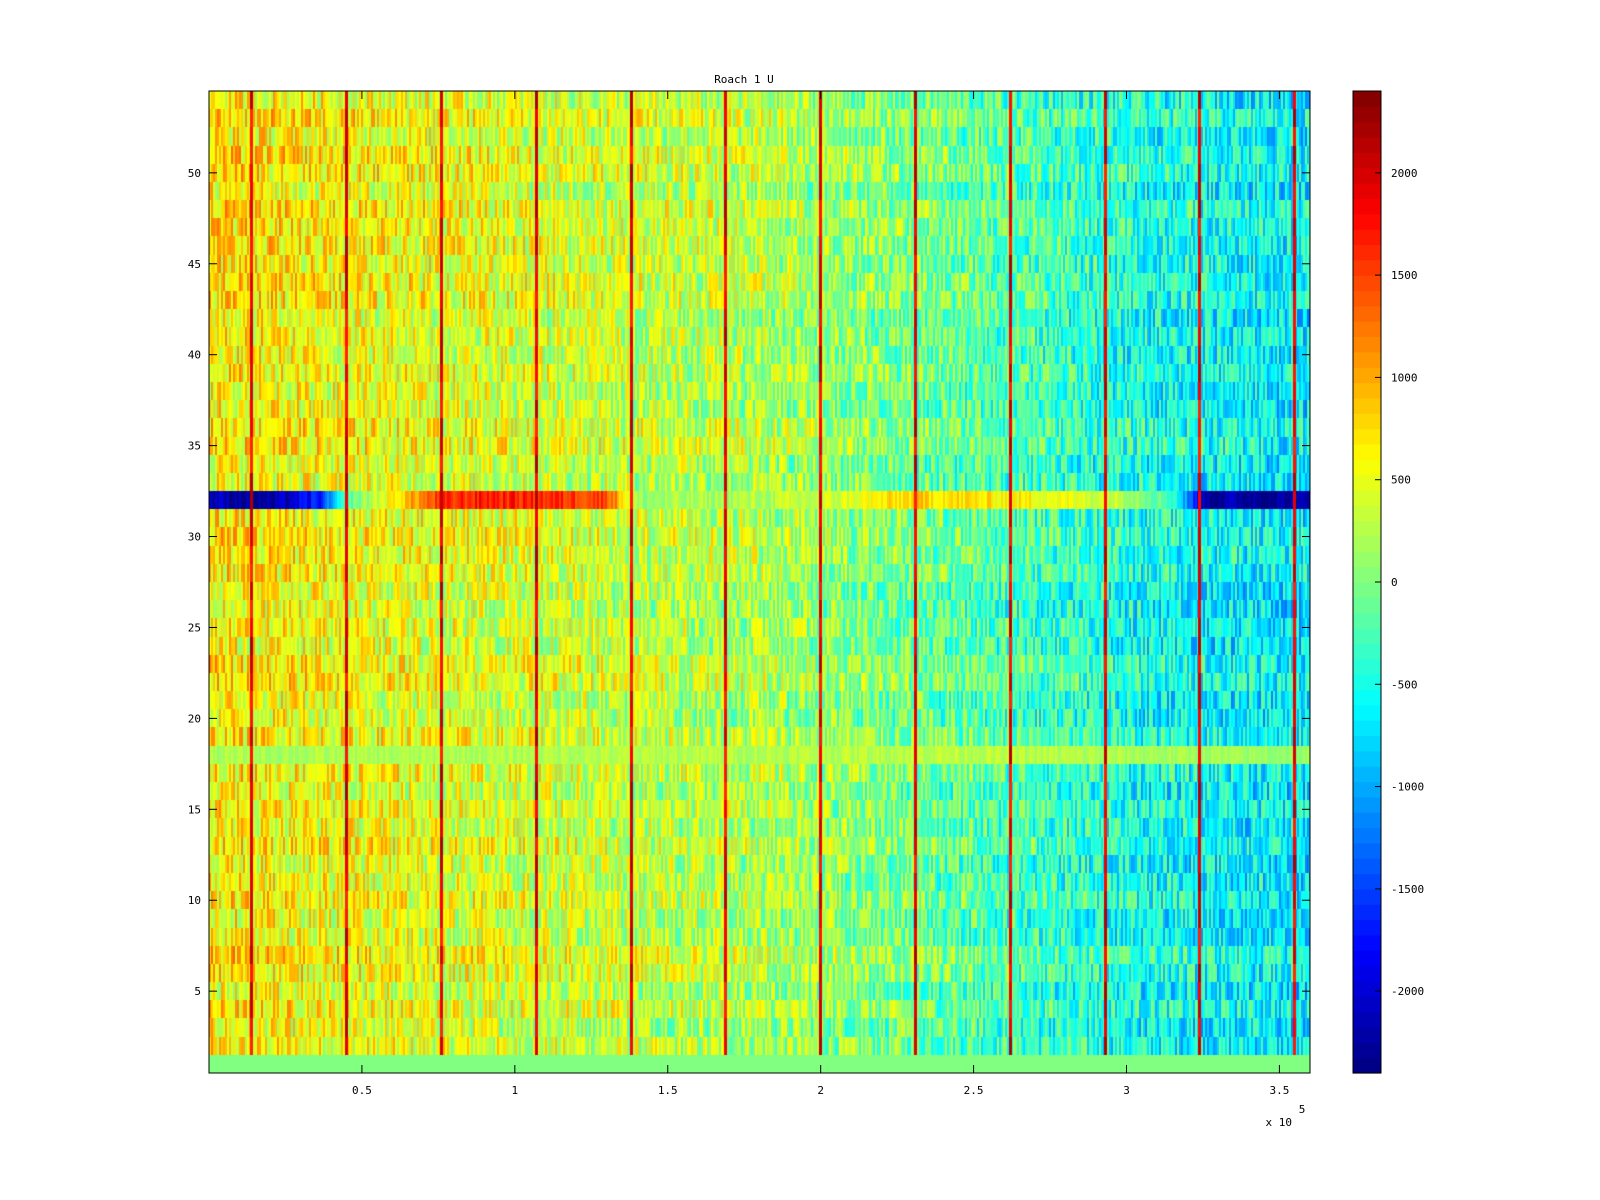 This screenshot has height=1200, width=1600. Describe the element at coordinates (1407, 991) in the screenshot. I see `colorbar-tick-label: -2000` at that location.